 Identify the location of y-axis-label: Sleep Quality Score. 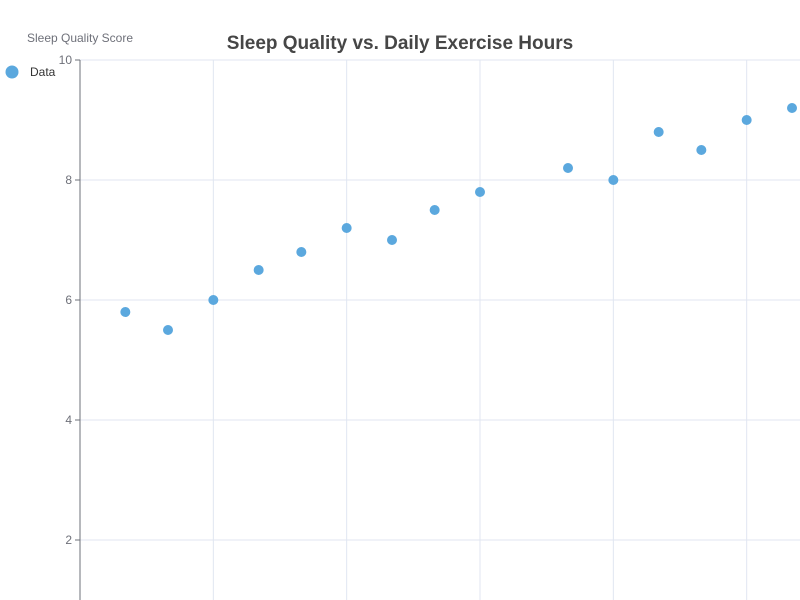
(80, 38).